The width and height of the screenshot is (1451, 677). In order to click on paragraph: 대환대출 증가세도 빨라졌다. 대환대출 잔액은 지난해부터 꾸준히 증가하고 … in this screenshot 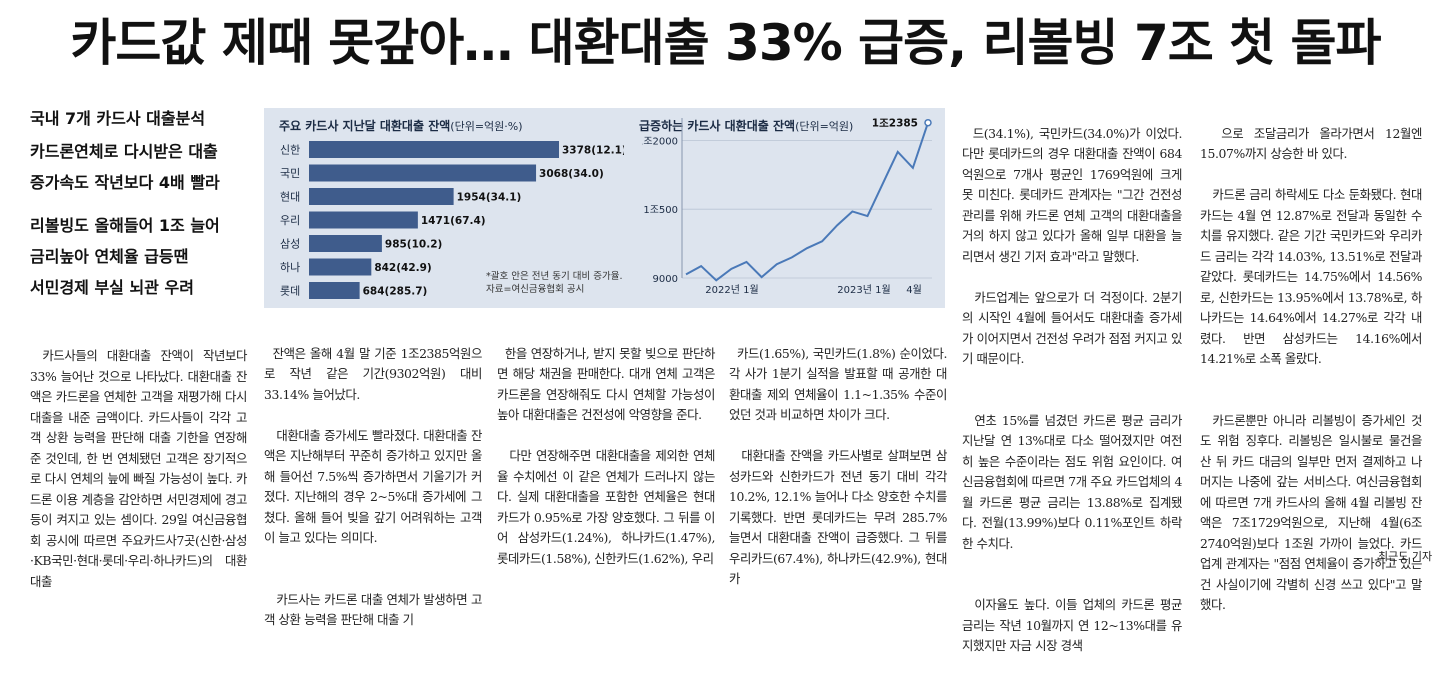, I will do `click(373, 486)`.